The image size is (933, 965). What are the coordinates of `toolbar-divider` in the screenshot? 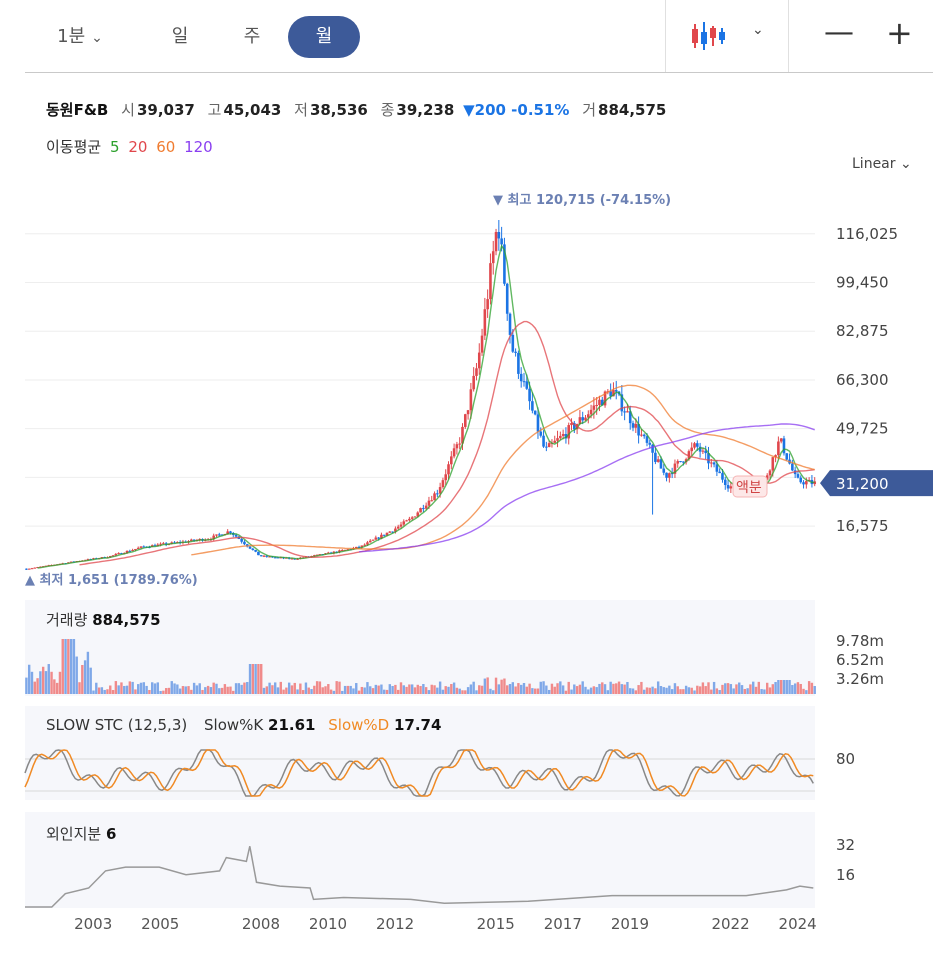 It's located at (788, 36).